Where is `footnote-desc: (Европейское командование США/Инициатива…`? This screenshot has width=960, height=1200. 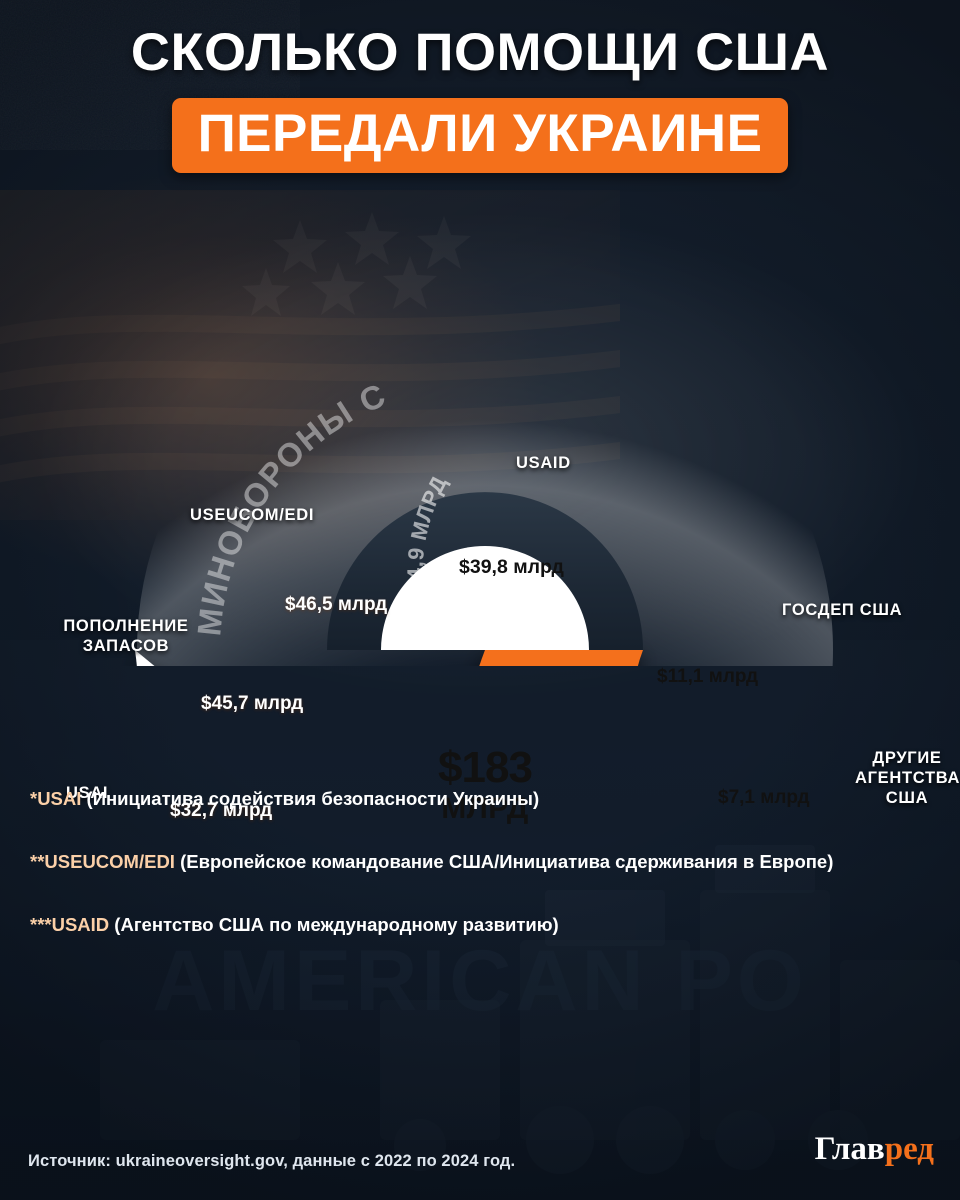 footnote-desc: (Европейское командование США/Инициатива… is located at coordinates (504, 862).